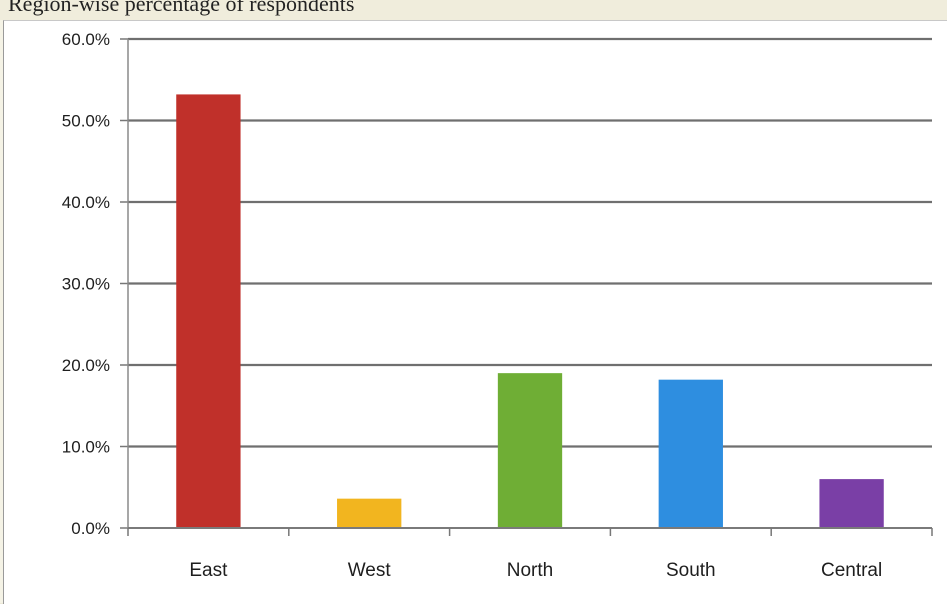 The width and height of the screenshot is (947, 604). Describe the element at coordinates (86, 121) in the screenshot. I see `y-tick-label: 50.0%` at that location.